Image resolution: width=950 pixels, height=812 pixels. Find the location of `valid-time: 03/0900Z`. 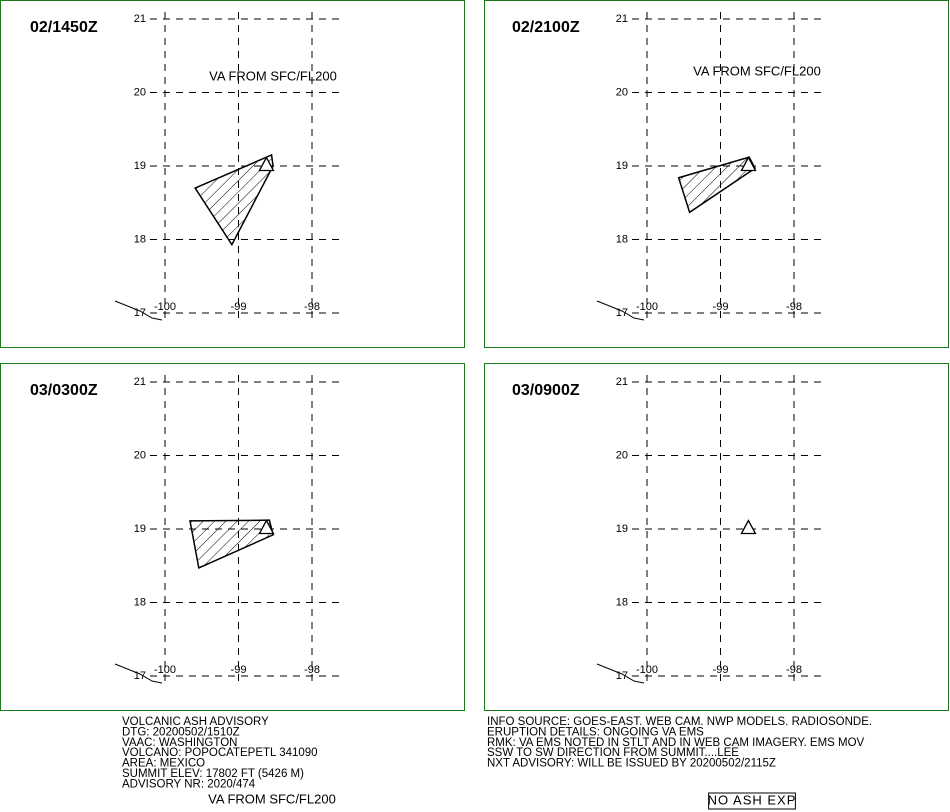

valid-time: 03/0900Z is located at coordinates (546, 390).